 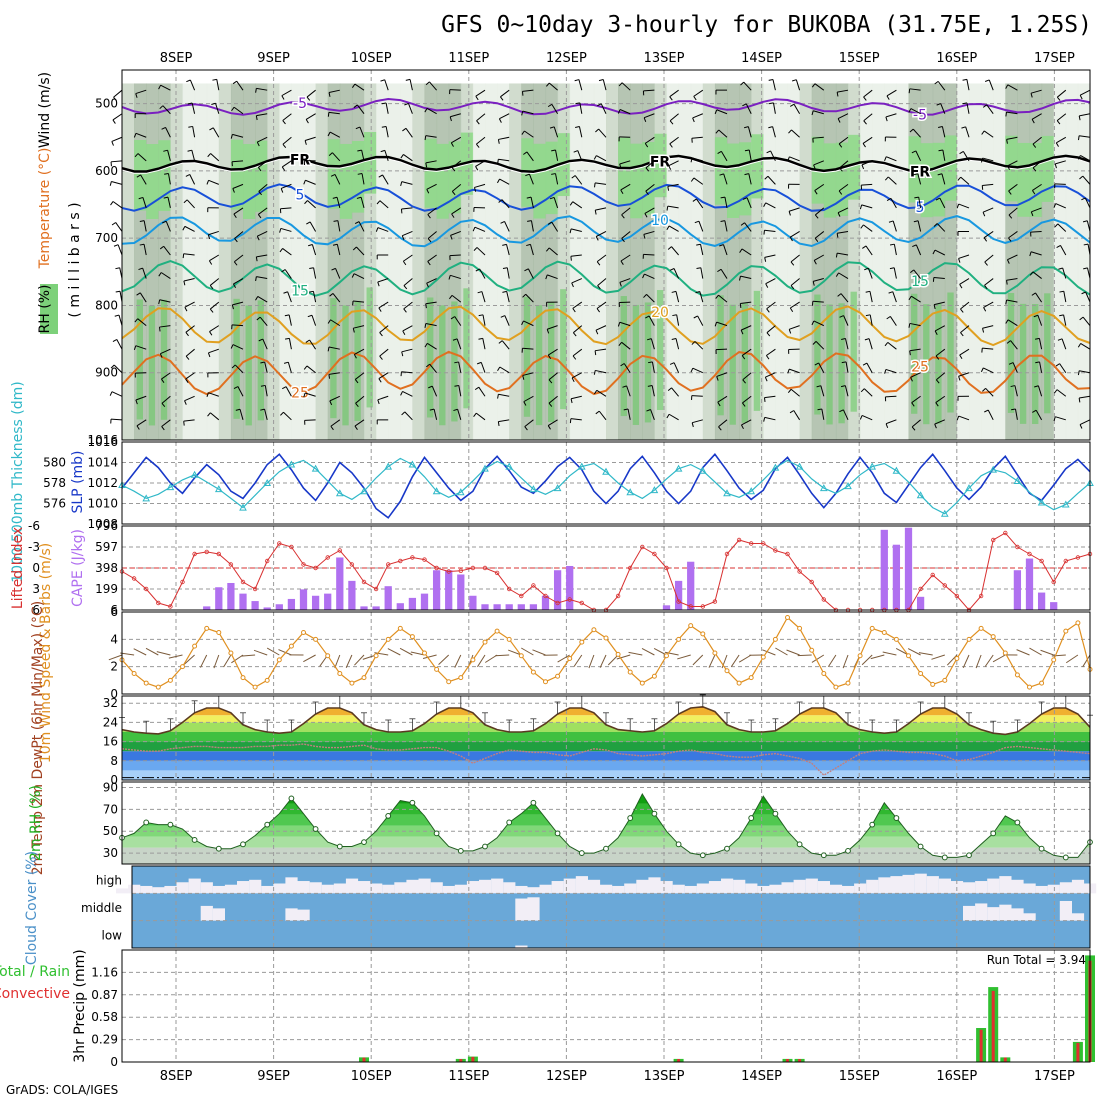 What do you see at coordinates (679, 1060) in the screenshot?
I see `precip-conv-bar` at bounding box center [679, 1060].